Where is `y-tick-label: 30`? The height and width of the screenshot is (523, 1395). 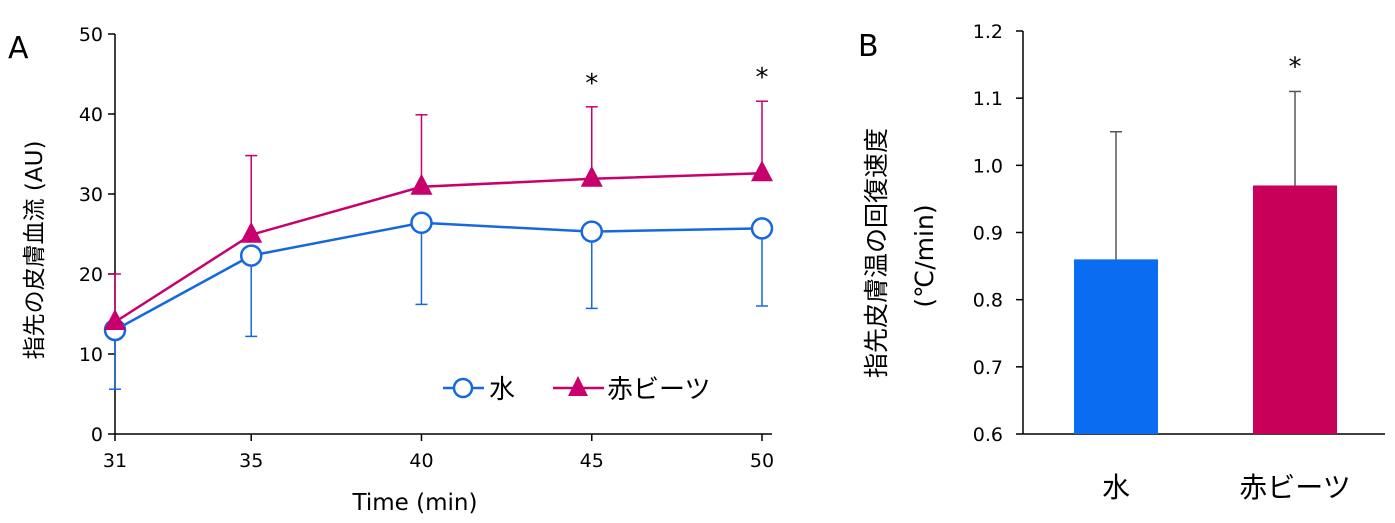
y-tick-label: 30 is located at coordinates (91, 195).